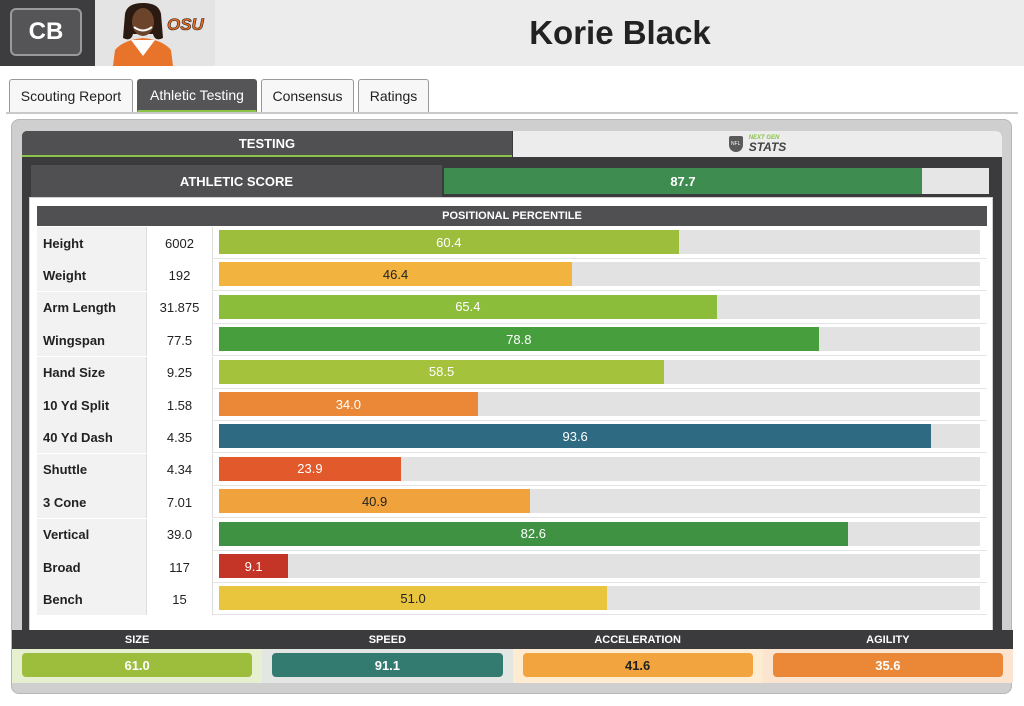 This screenshot has height=706, width=1024. I want to click on osu-logo-icon: OSU, so click(186, 25).